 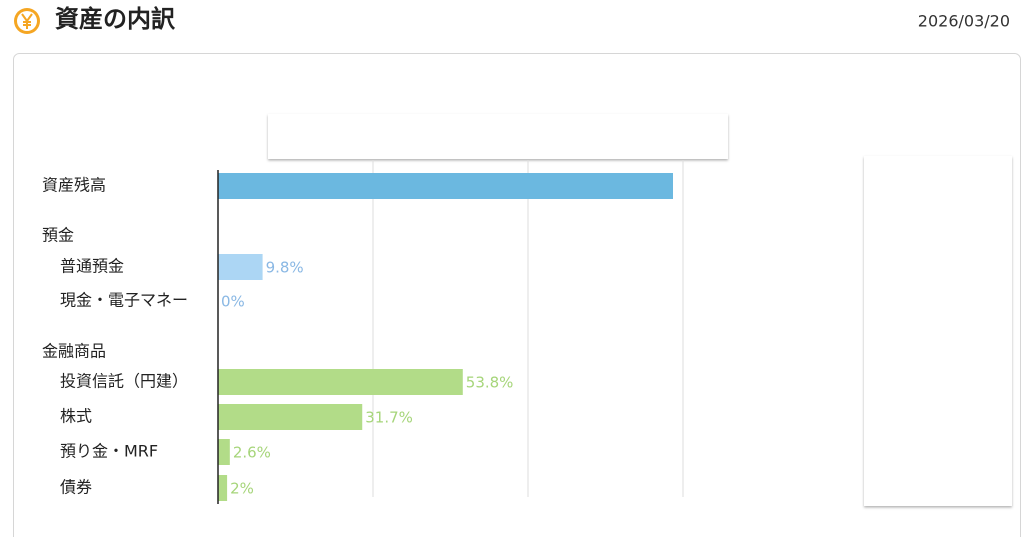 I want to click on row-label: 資産残高, so click(x=74, y=185).